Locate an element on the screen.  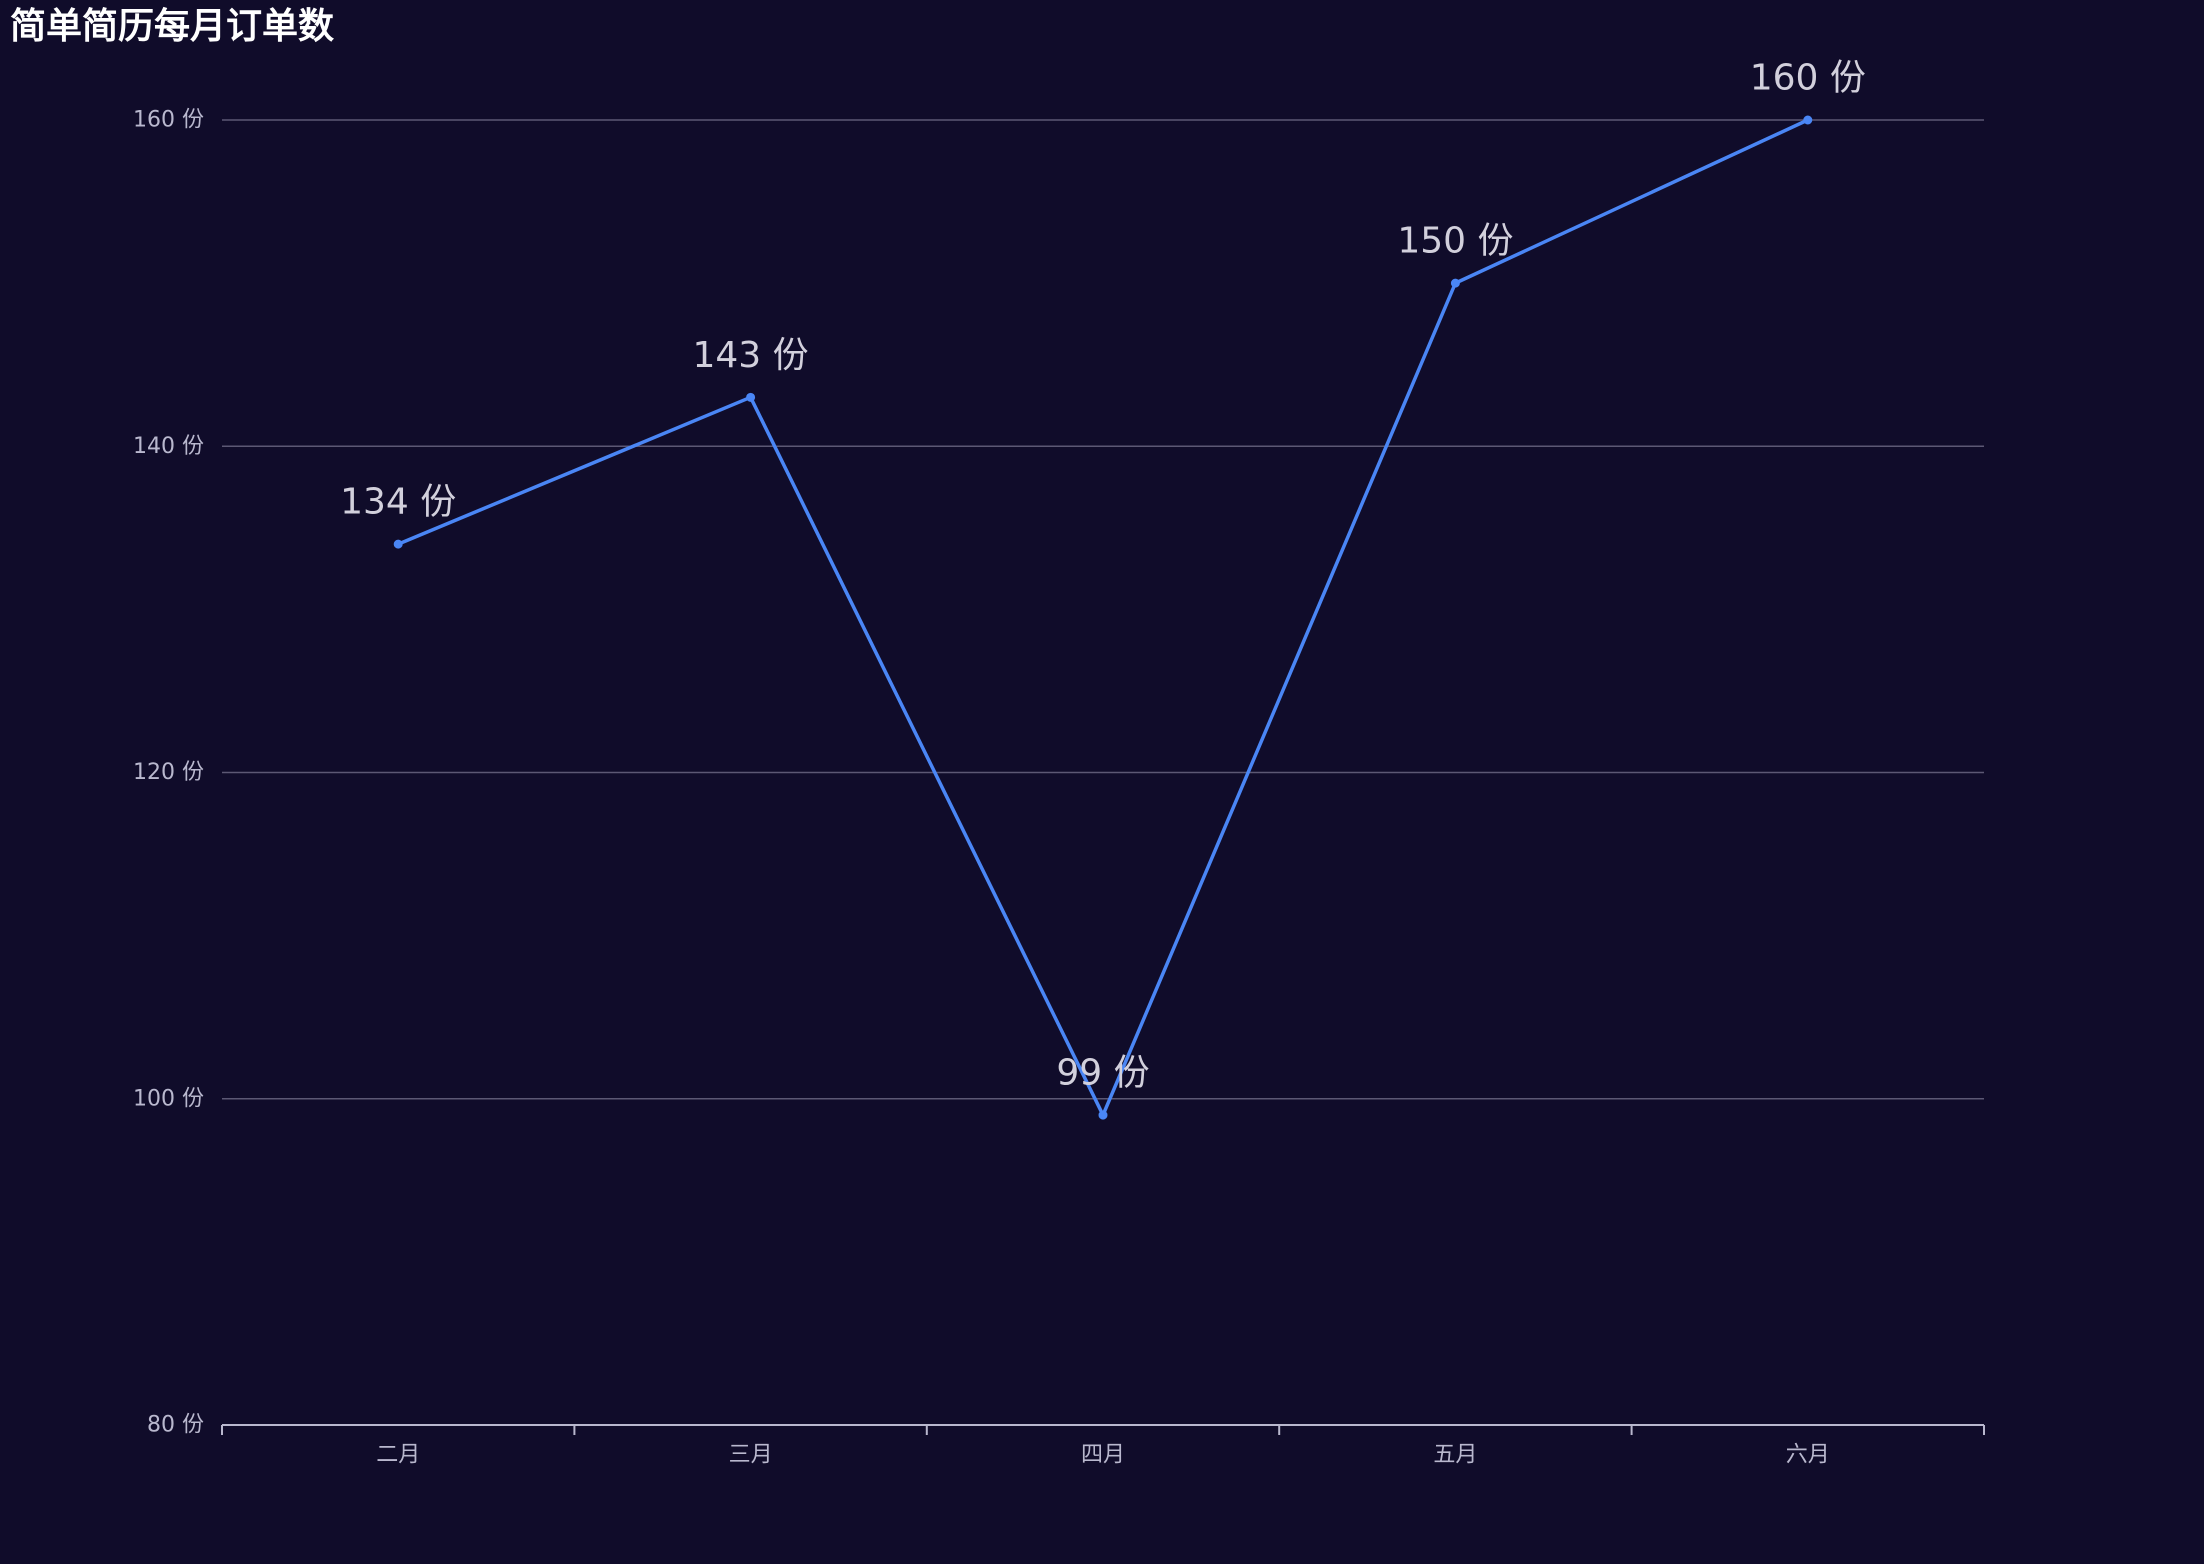
y-tick-label: 120 份 is located at coordinates (168, 772).